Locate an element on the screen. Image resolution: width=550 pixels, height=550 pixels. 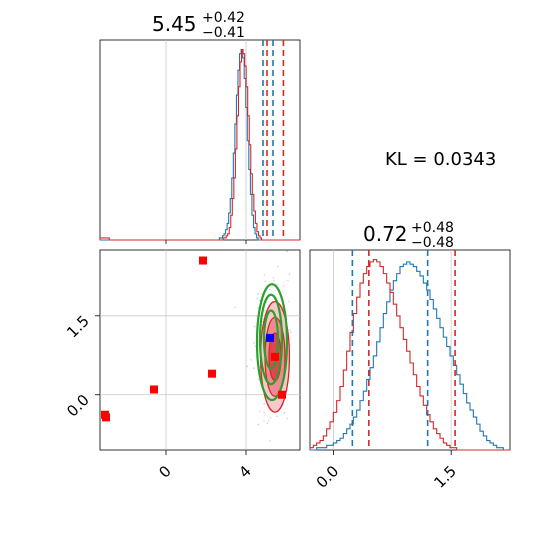
blue-point is located at coordinates (270, 337).